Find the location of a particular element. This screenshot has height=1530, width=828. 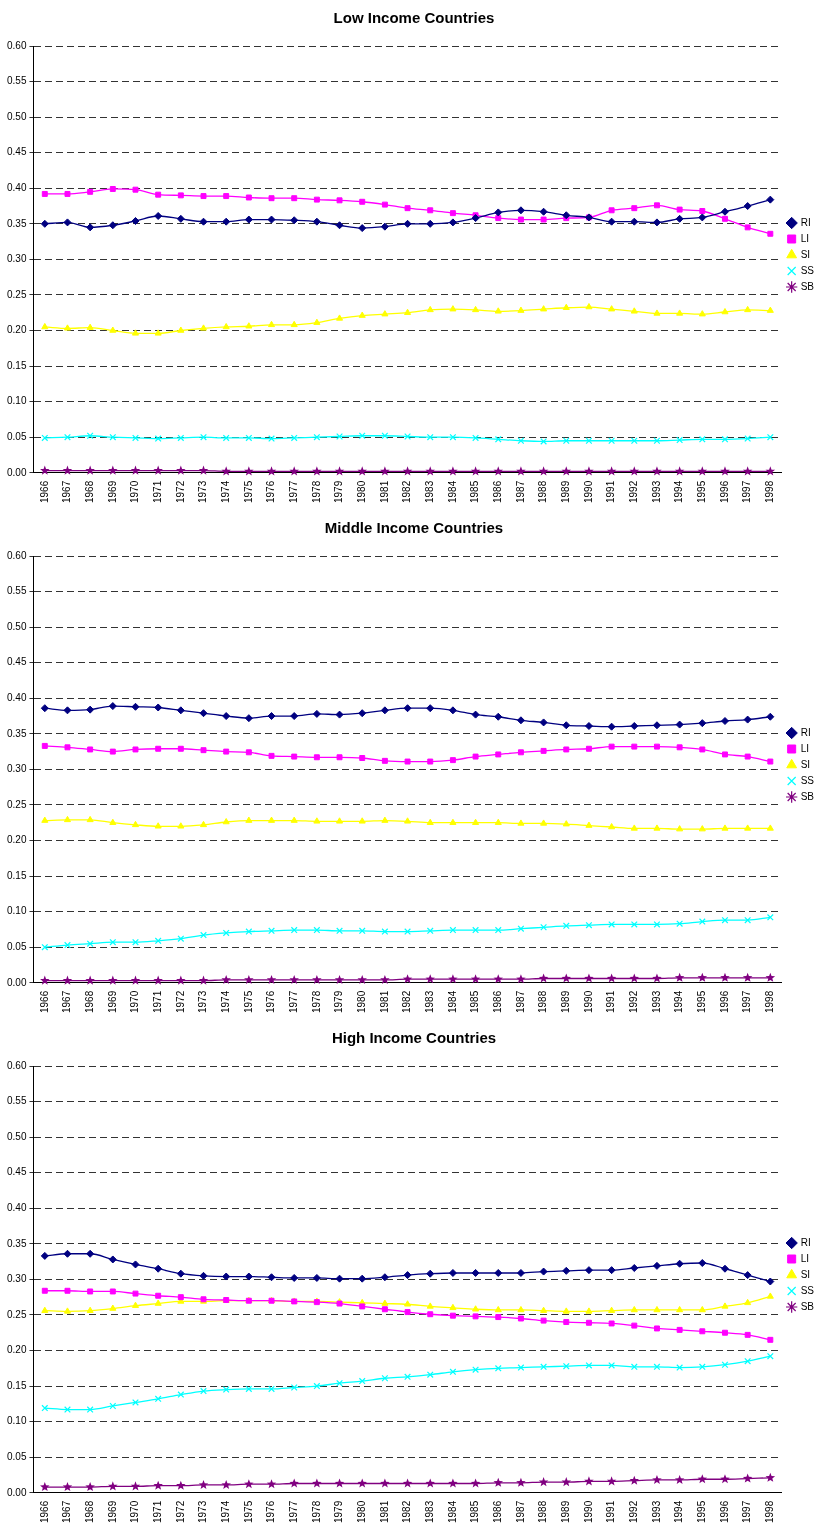

chart-title: High Income Countries is located at coordinates (414, 1038).